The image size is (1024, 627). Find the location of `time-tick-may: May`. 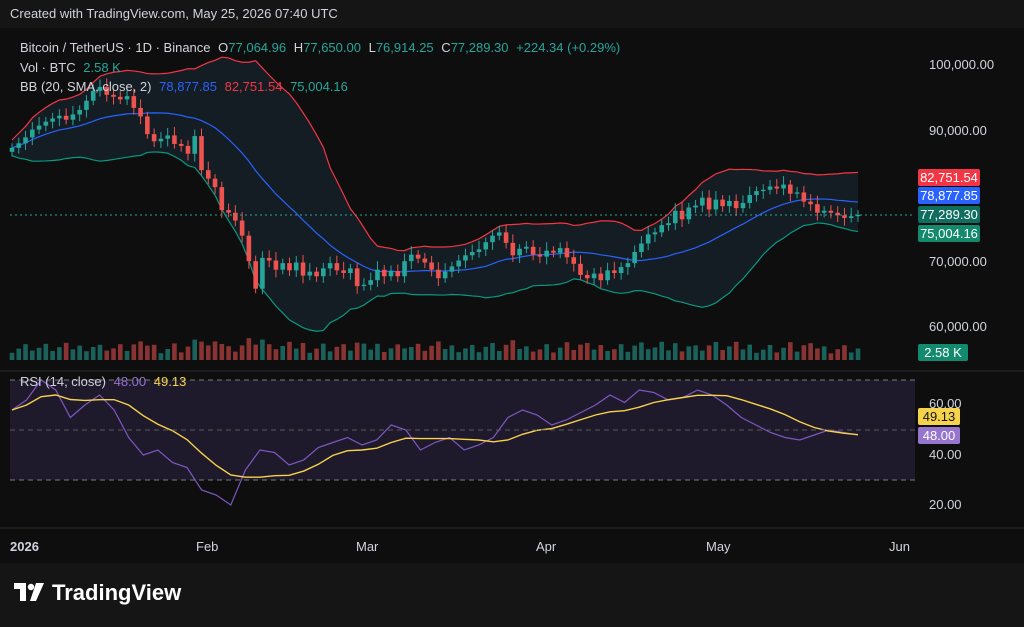

time-tick-may: May is located at coordinates (718, 546).